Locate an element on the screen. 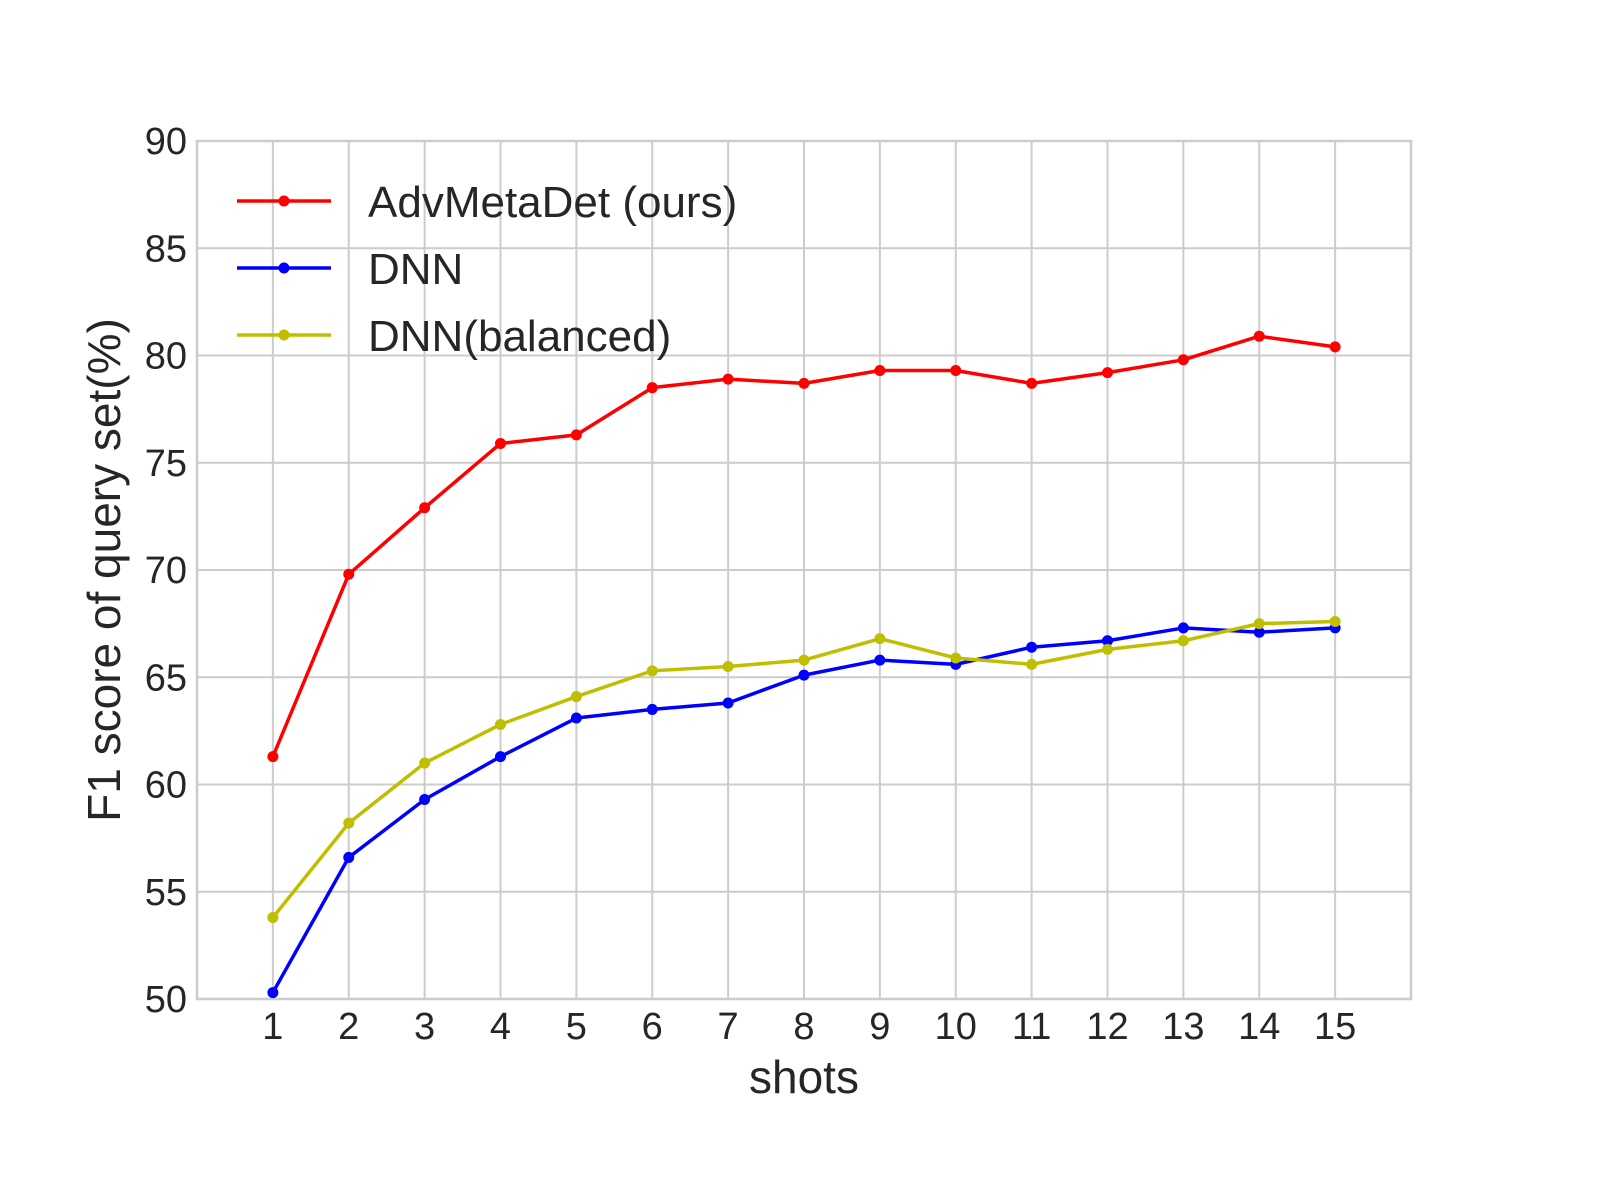 This screenshot has height=1200, width=1600. x-tick-label: 11 is located at coordinates (1031, 1027).